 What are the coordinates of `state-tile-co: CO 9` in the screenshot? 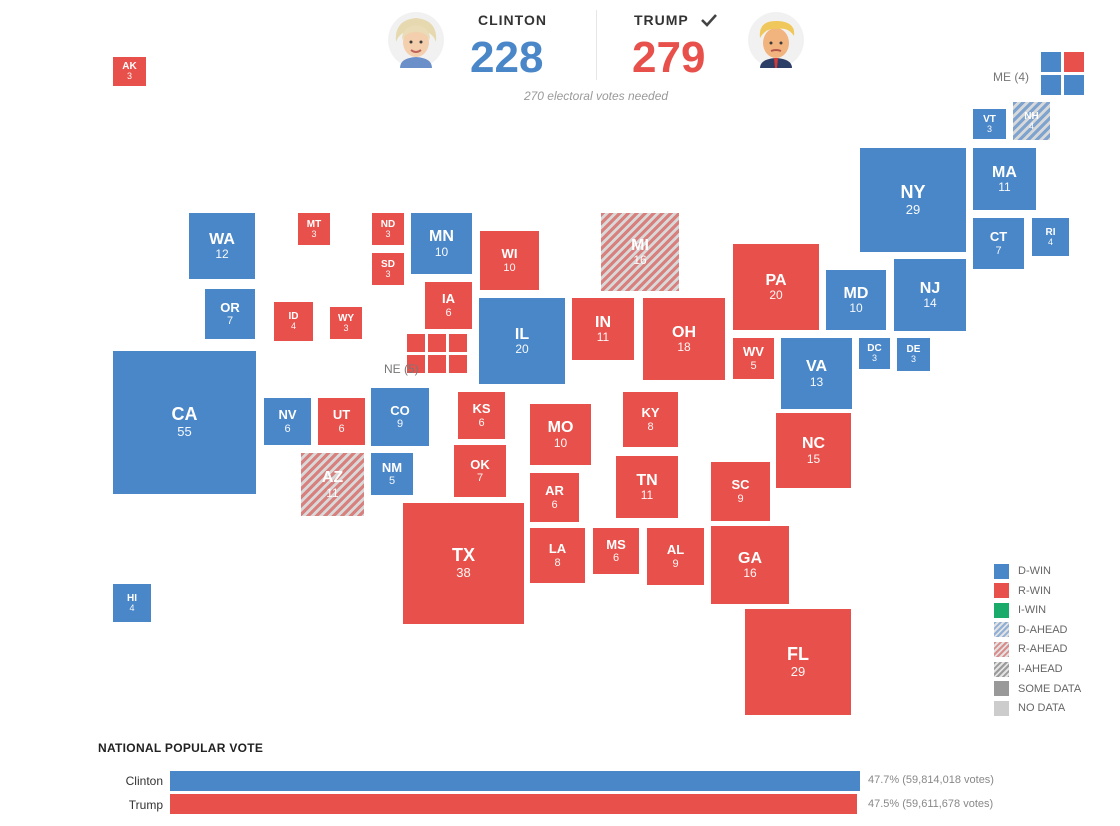 It's located at (400, 417).